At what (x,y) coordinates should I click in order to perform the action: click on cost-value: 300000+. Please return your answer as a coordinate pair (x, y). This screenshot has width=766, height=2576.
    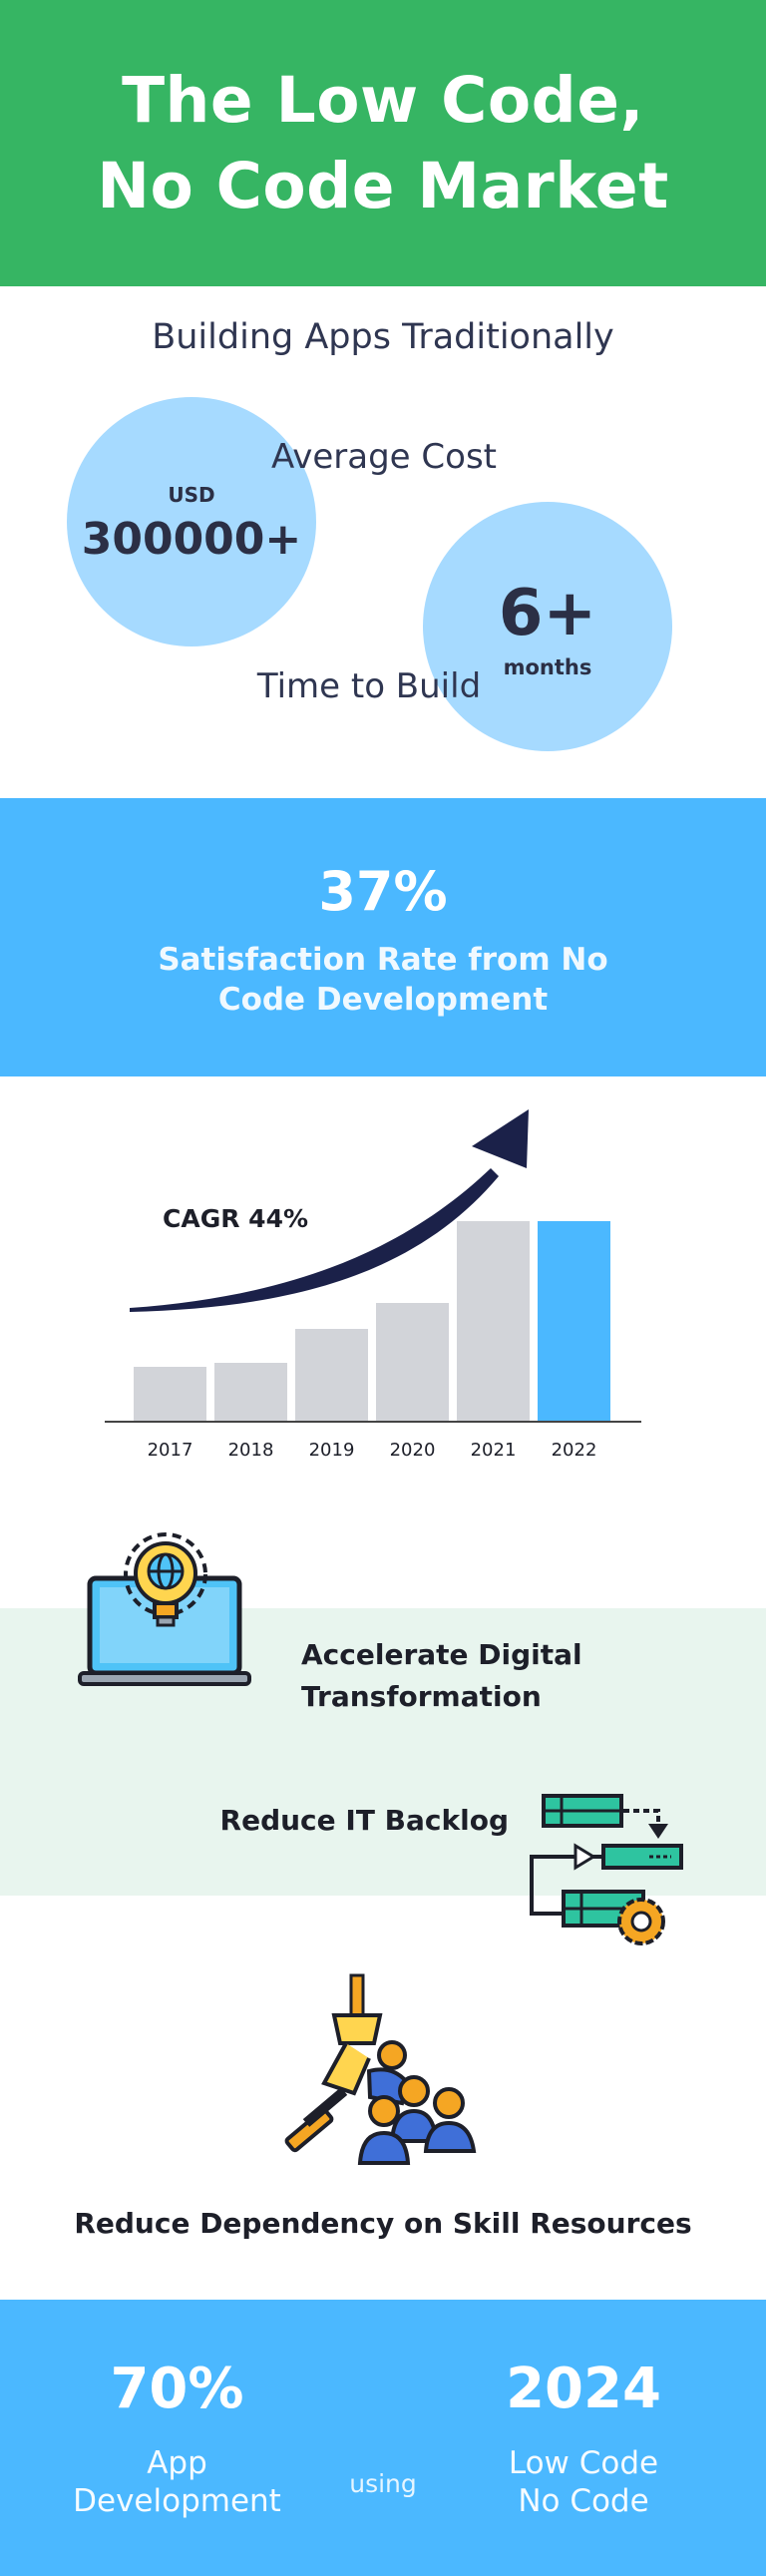
    Looking at the image, I should click on (191, 539).